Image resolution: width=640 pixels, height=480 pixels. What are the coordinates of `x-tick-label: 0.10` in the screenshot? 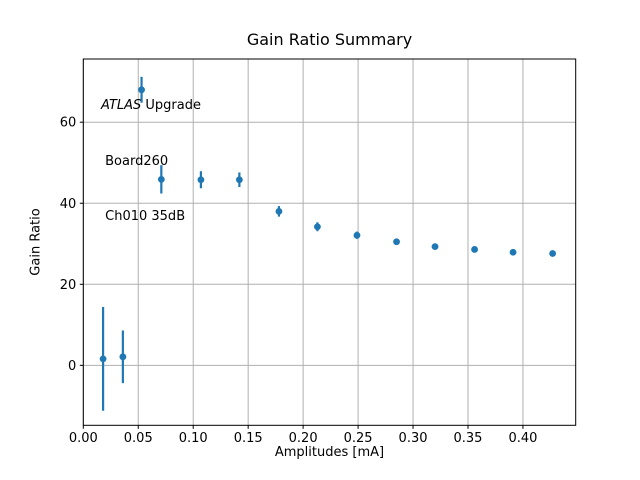 It's located at (193, 438).